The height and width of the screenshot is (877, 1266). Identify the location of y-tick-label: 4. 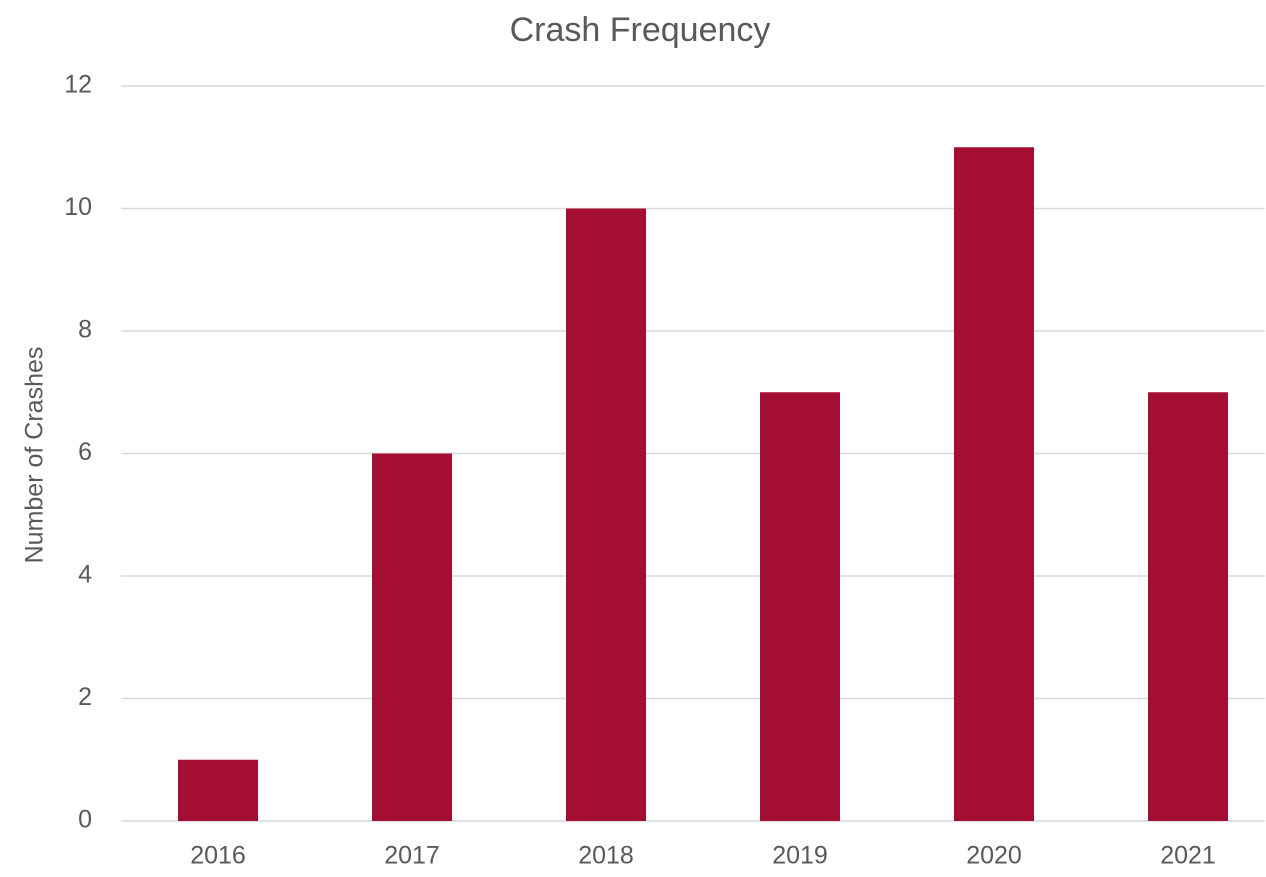
(85, 575).